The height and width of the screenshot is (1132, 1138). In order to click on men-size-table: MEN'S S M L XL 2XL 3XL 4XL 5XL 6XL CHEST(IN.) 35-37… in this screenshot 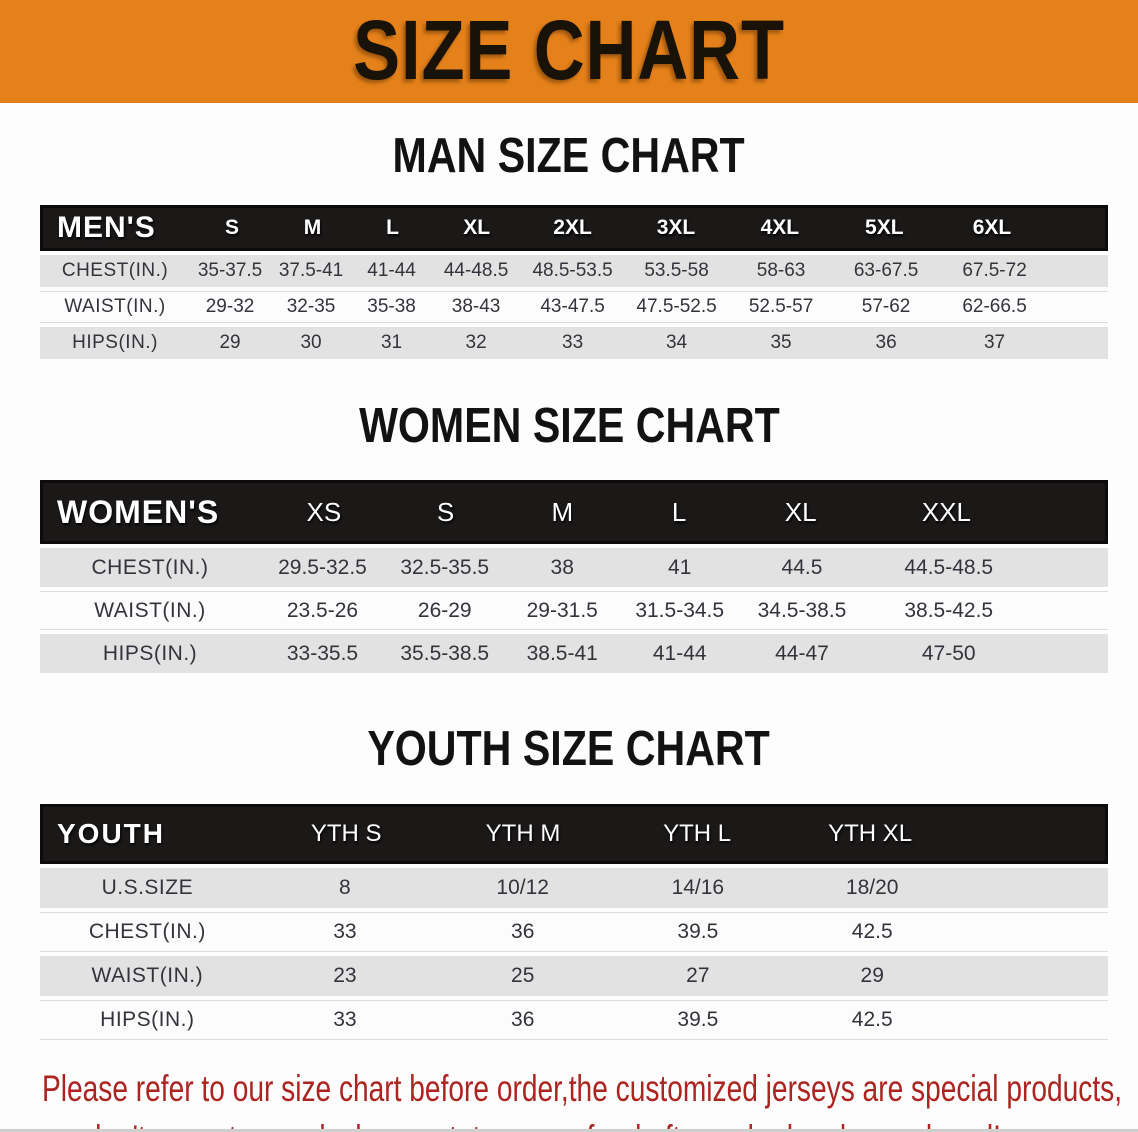, I will do `click(574, 282)`.